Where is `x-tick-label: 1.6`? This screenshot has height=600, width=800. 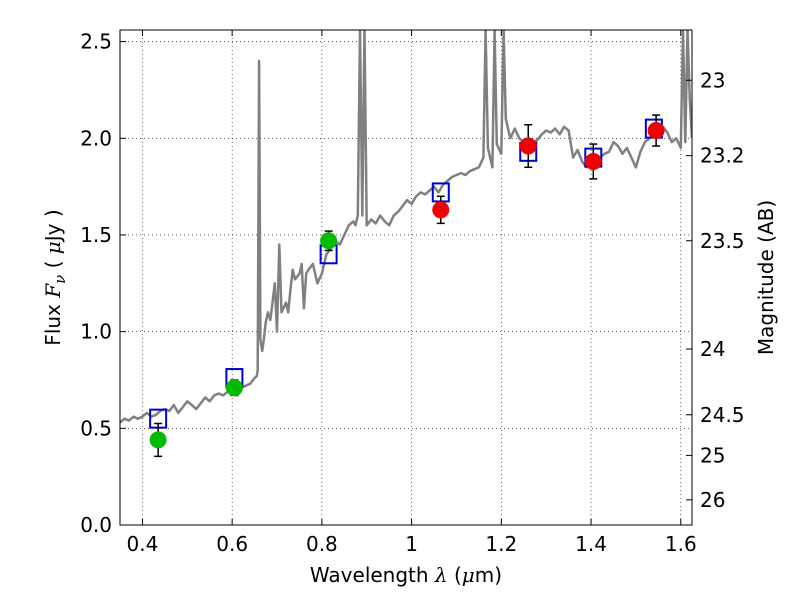 x-tick-label: 1.6 is located at coordinates (681, 544).